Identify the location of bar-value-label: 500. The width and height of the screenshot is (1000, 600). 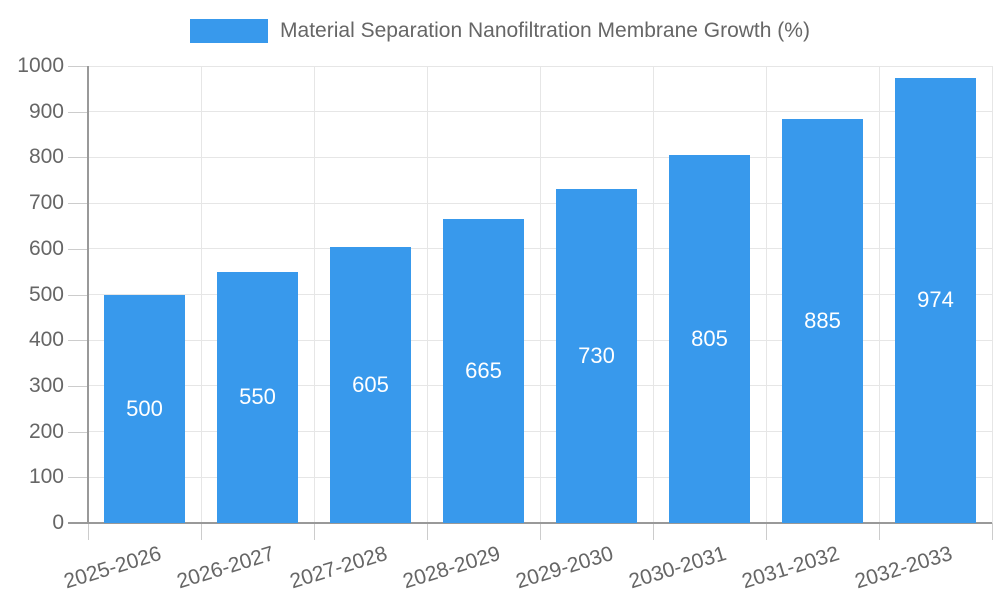
(144, 408).